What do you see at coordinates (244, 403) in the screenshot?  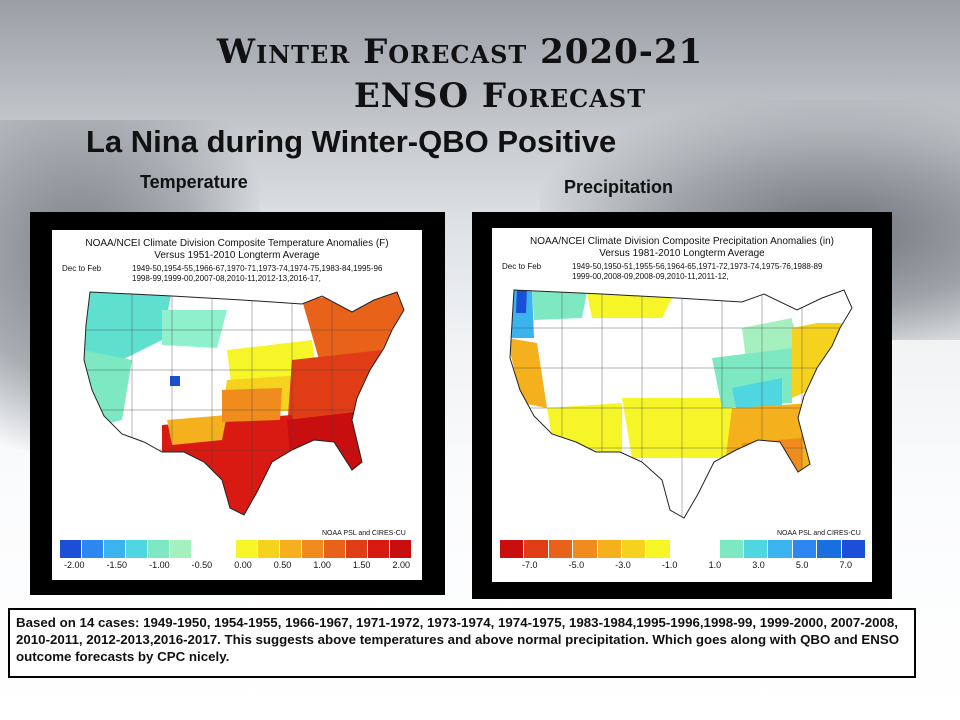 I see `temperature-anomaly-map` at bounding box center [244, 403].